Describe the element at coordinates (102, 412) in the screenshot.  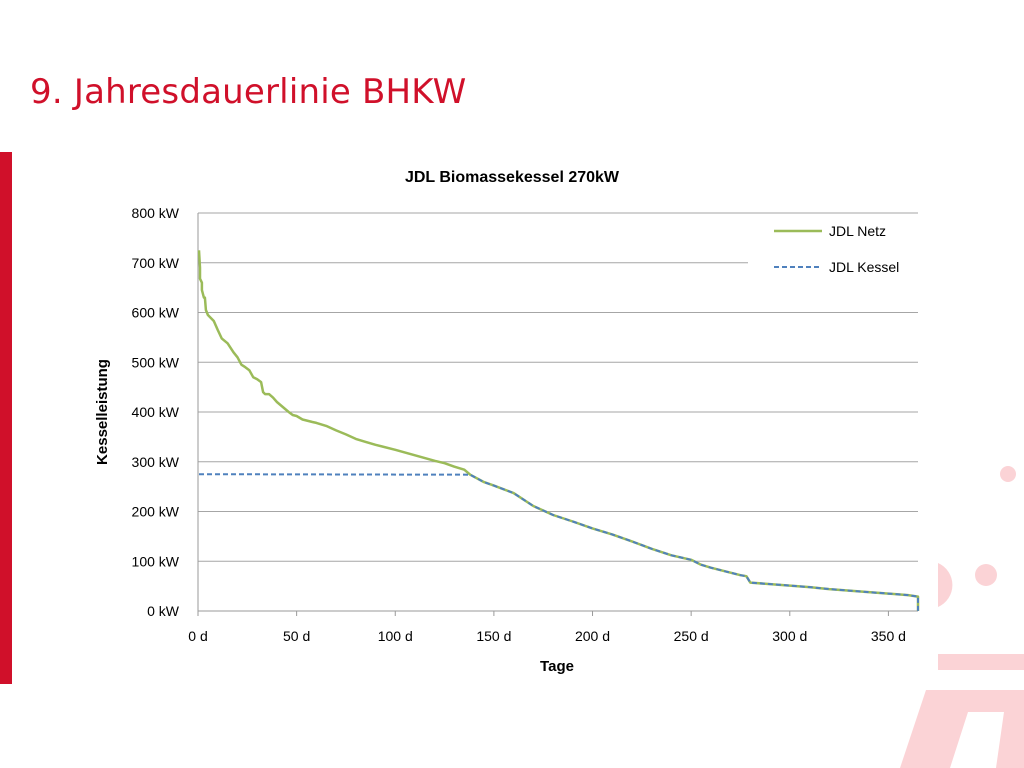
I see `y-axis-label: Kesselleistung` at that location.